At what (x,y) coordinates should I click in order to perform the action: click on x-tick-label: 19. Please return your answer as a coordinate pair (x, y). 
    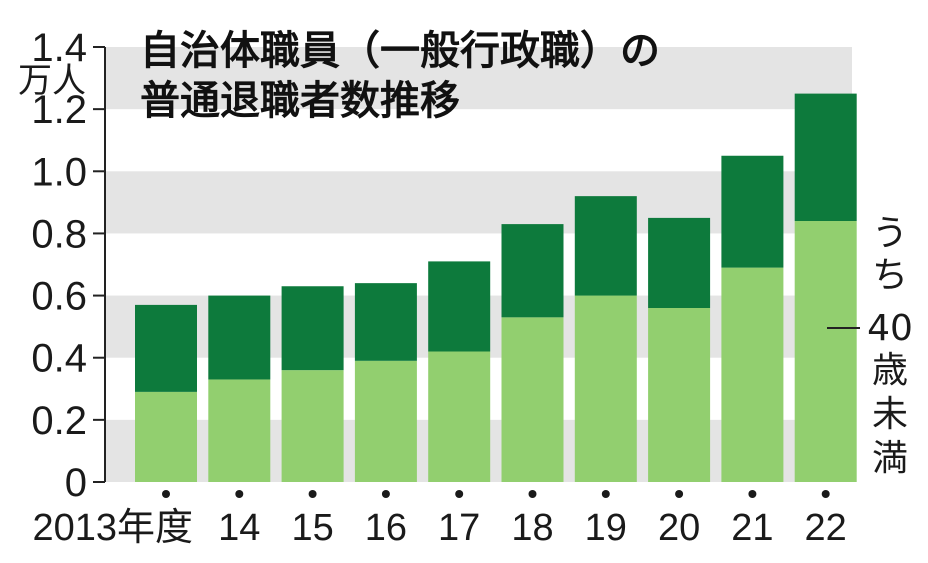
    Looking at the image, I should click on (606, 528).